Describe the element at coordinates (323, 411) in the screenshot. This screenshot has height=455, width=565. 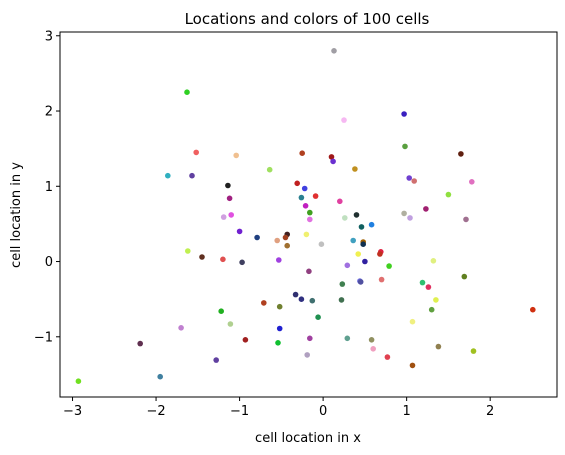
I see `x-tick-label: 0` at that location.